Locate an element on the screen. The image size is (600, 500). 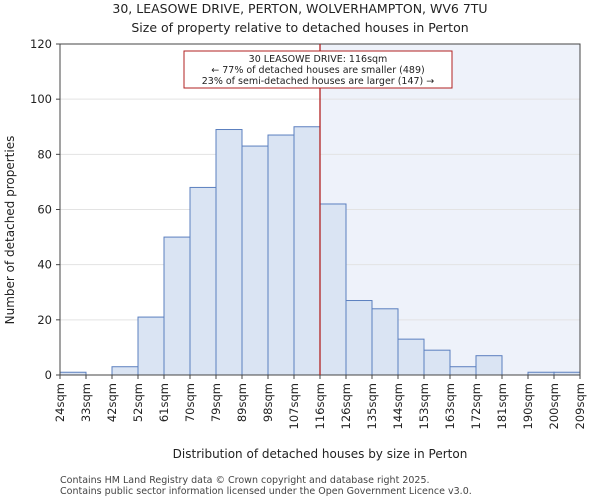
x-tick-label: 42sqm is located at coordinates (112, 402).